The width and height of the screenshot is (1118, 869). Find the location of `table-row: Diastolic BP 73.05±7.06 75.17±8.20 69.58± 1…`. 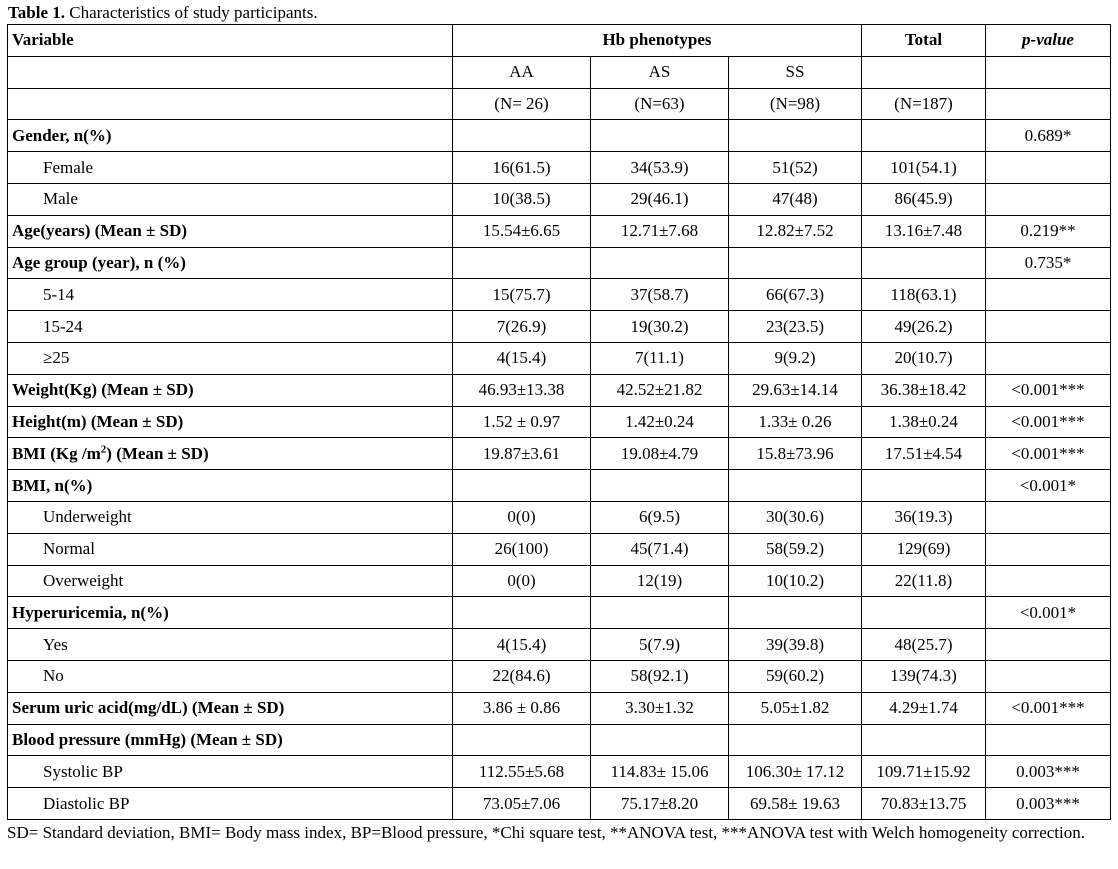

table-row: Diastolic BP 73.05±7.06 75.17±8.20 69.58± 1… is located at coordinates (559, 803).